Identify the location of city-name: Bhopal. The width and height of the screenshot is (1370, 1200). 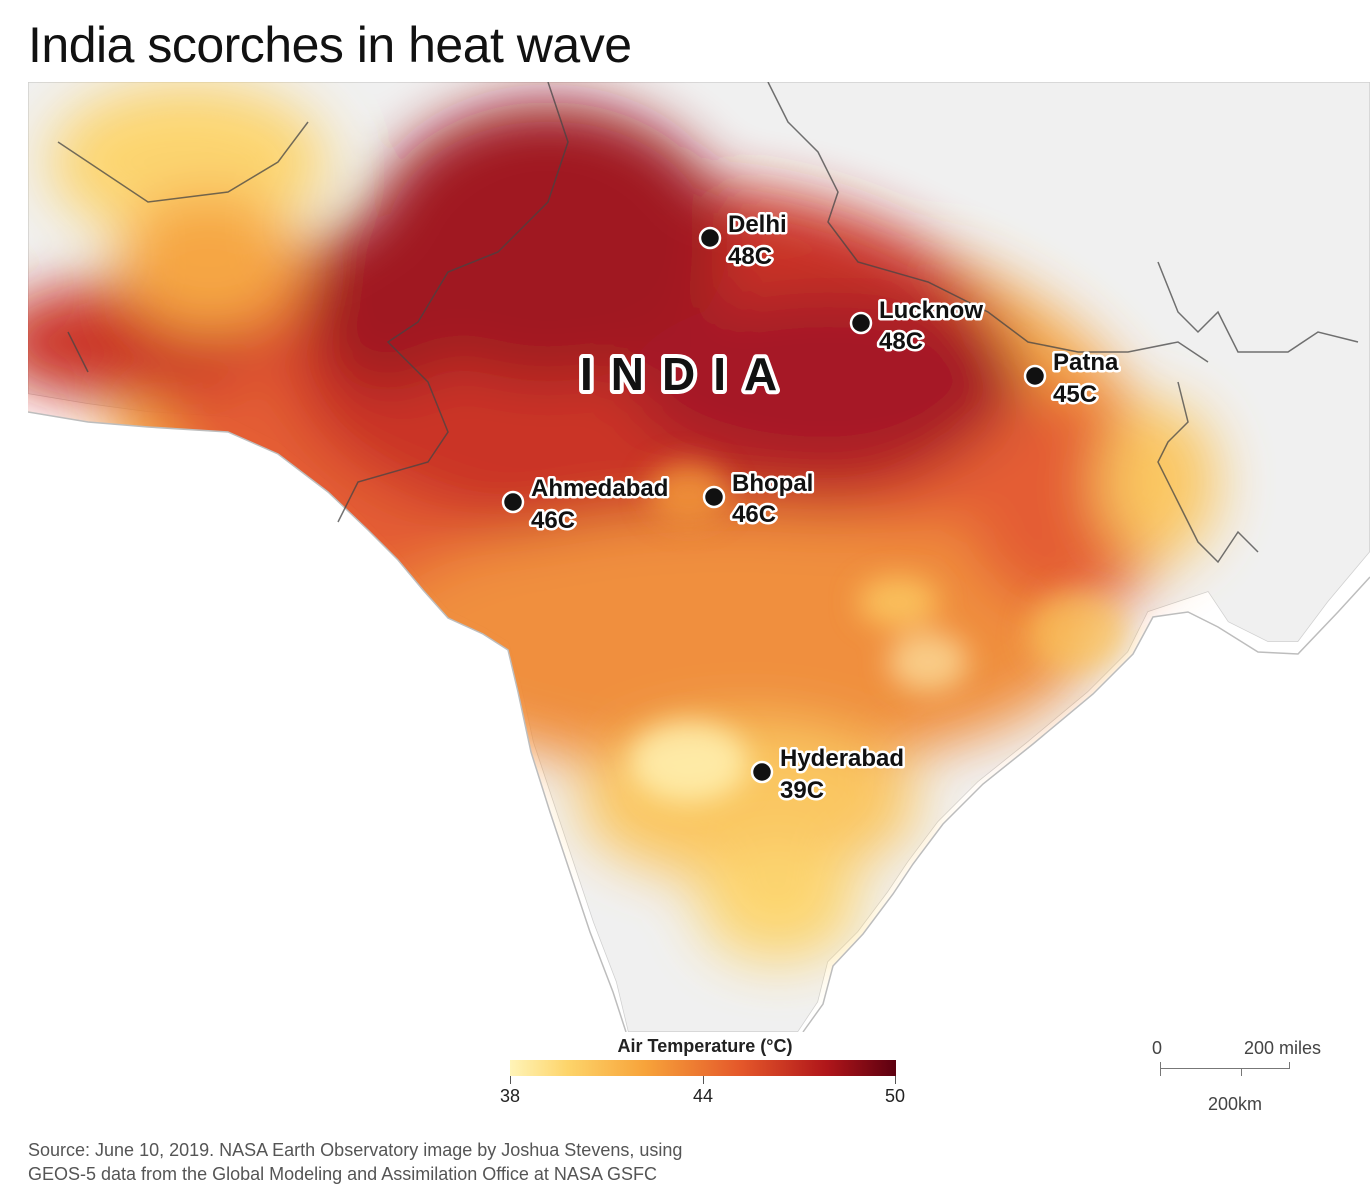
(772, 483).